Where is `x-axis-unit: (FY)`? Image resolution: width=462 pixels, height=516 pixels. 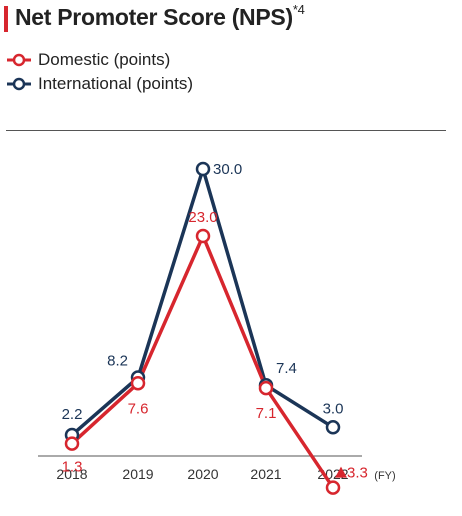
x-axis-unit: (FY) is located at coordinates (384, 476).